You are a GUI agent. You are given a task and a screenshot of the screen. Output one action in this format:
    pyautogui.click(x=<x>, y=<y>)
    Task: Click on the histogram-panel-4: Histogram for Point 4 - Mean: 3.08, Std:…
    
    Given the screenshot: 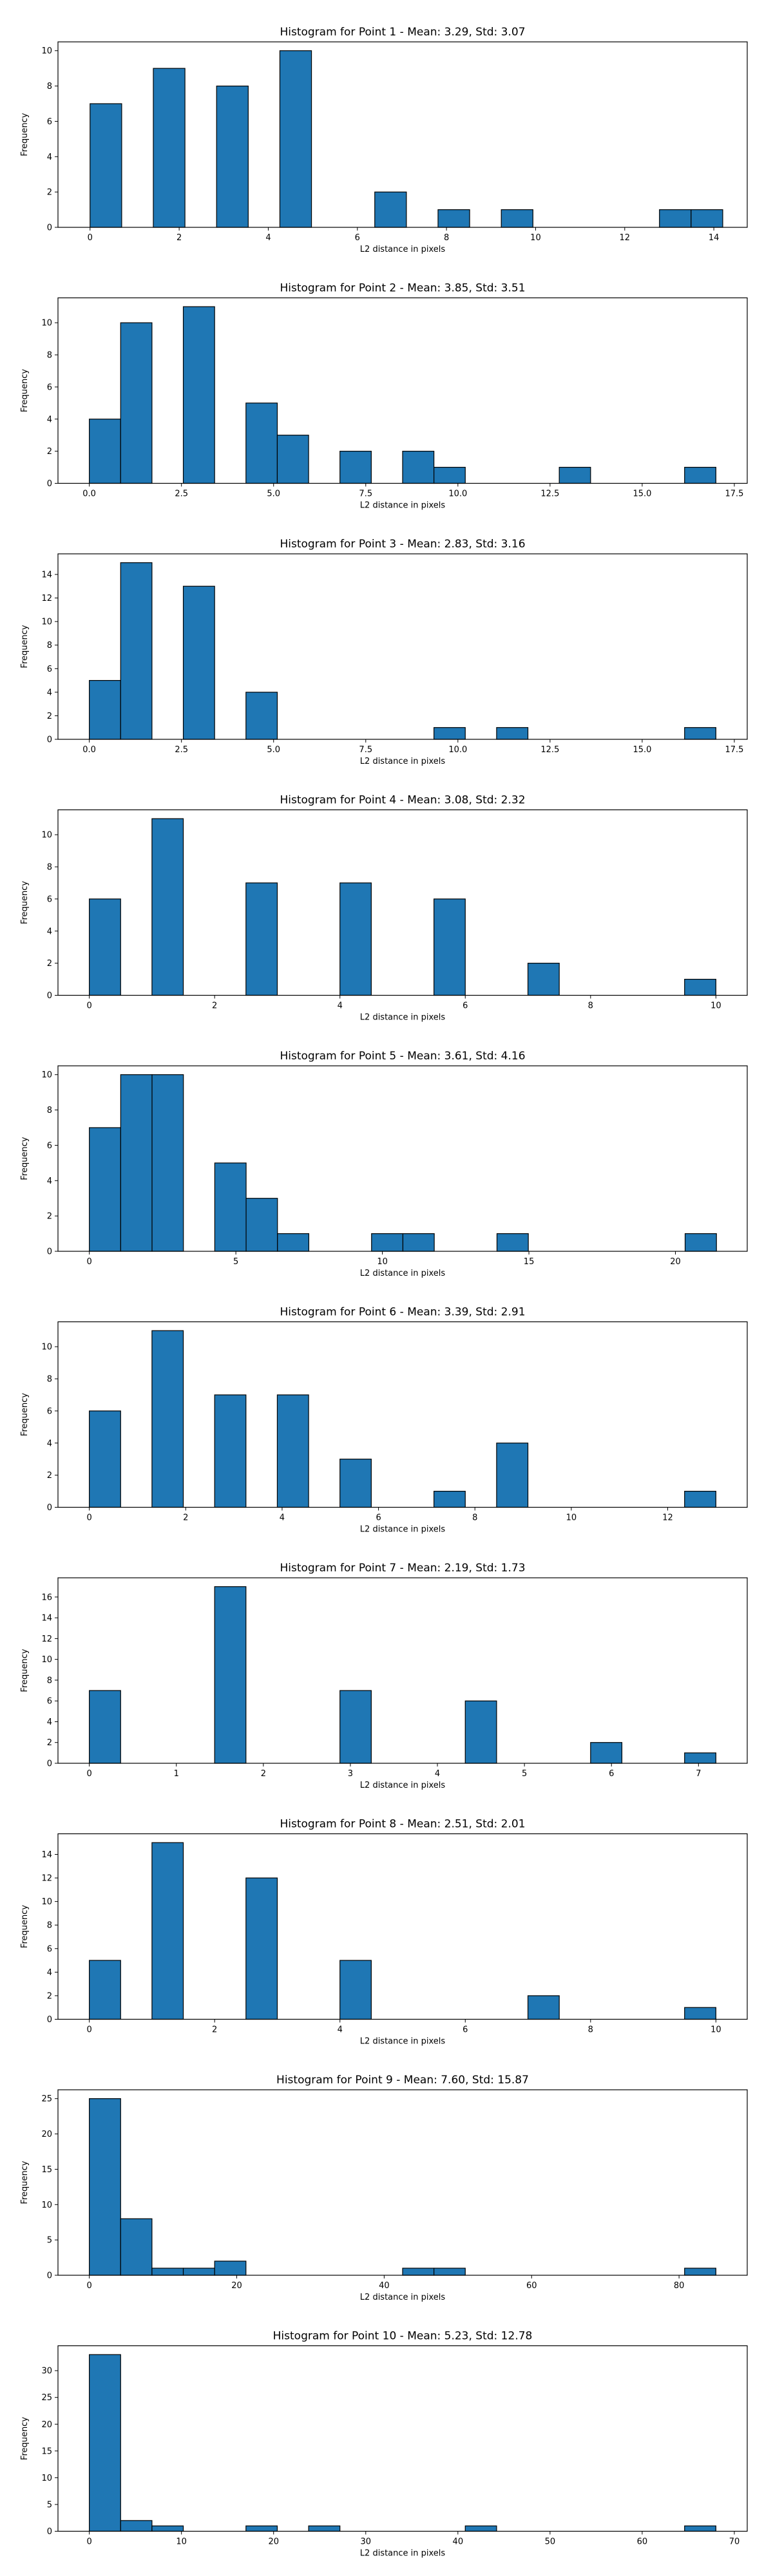 What is the action you would take?
    pyautogui.click(x=384, y=909)
    